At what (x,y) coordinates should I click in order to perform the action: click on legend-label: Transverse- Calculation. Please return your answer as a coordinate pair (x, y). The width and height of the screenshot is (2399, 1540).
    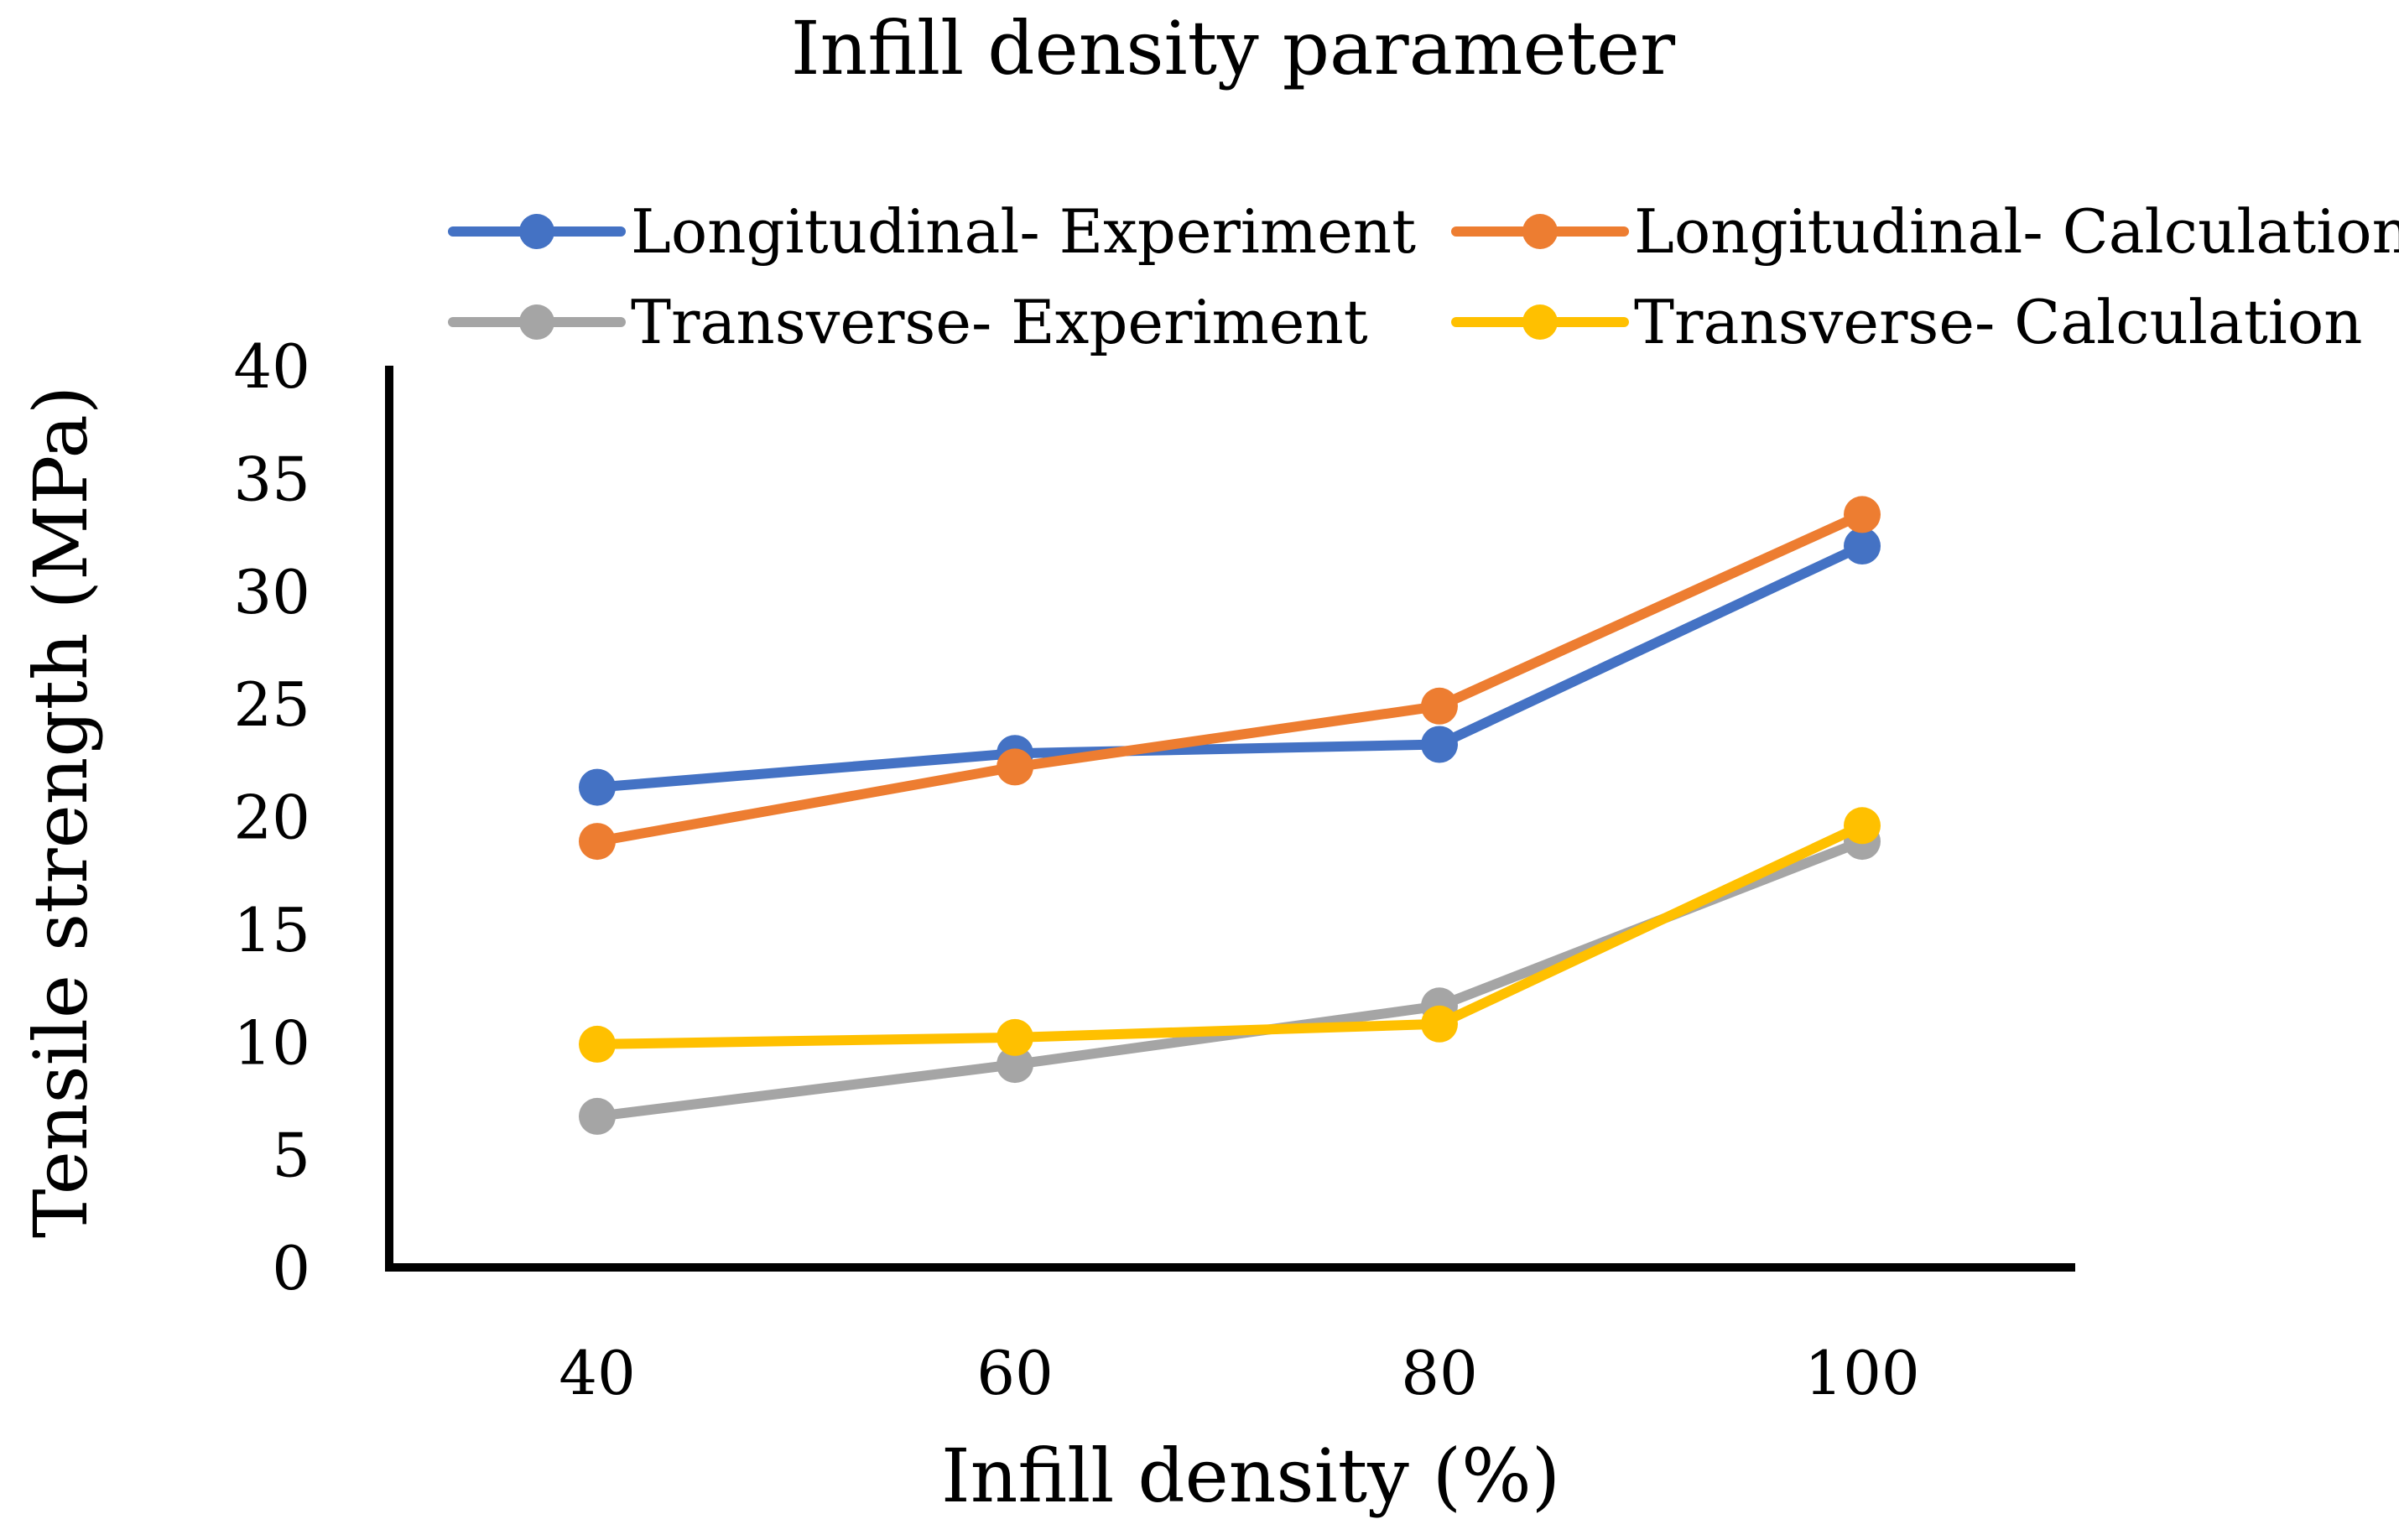
    Looking at the image, I should click on (1998, 322).